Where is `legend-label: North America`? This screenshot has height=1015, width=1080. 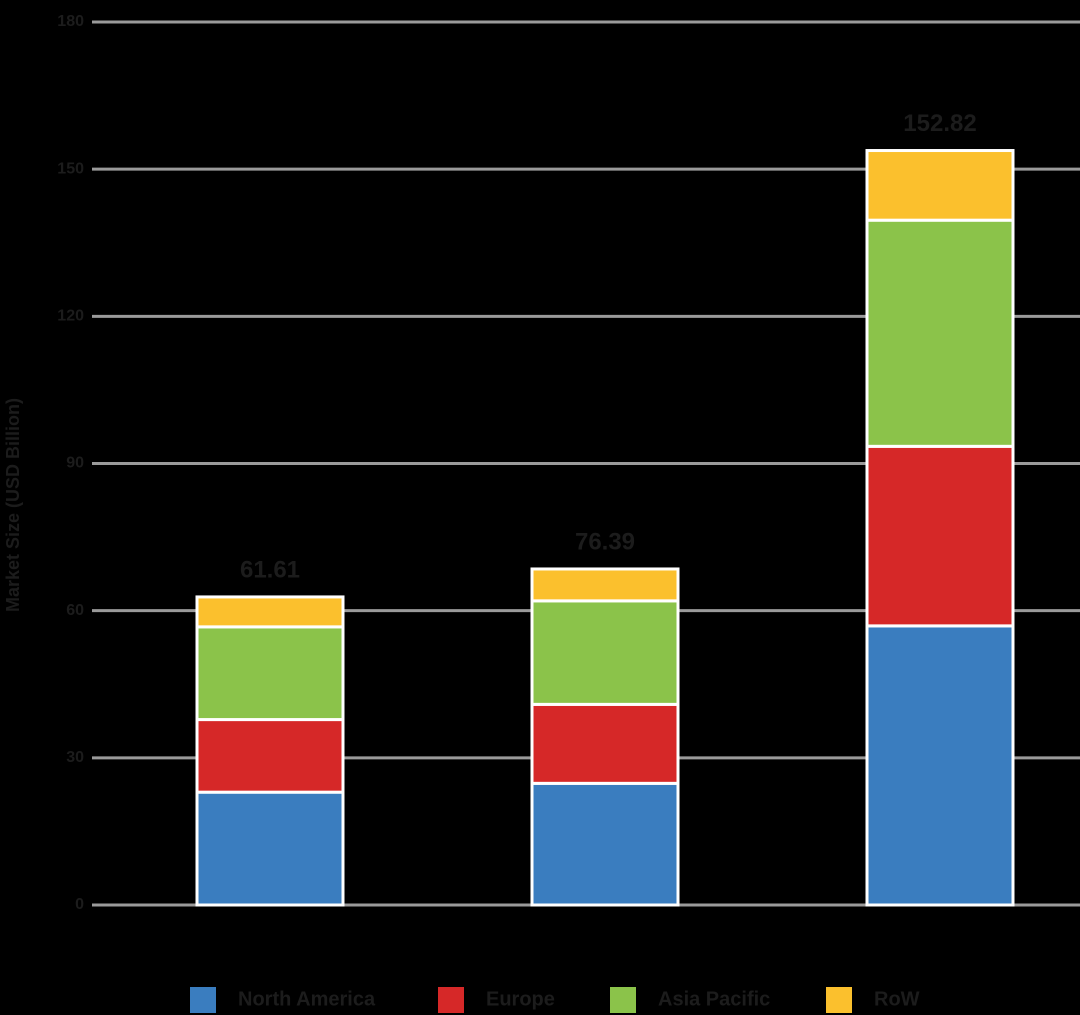 legend-label: North America is located at coordinates (307, 999).